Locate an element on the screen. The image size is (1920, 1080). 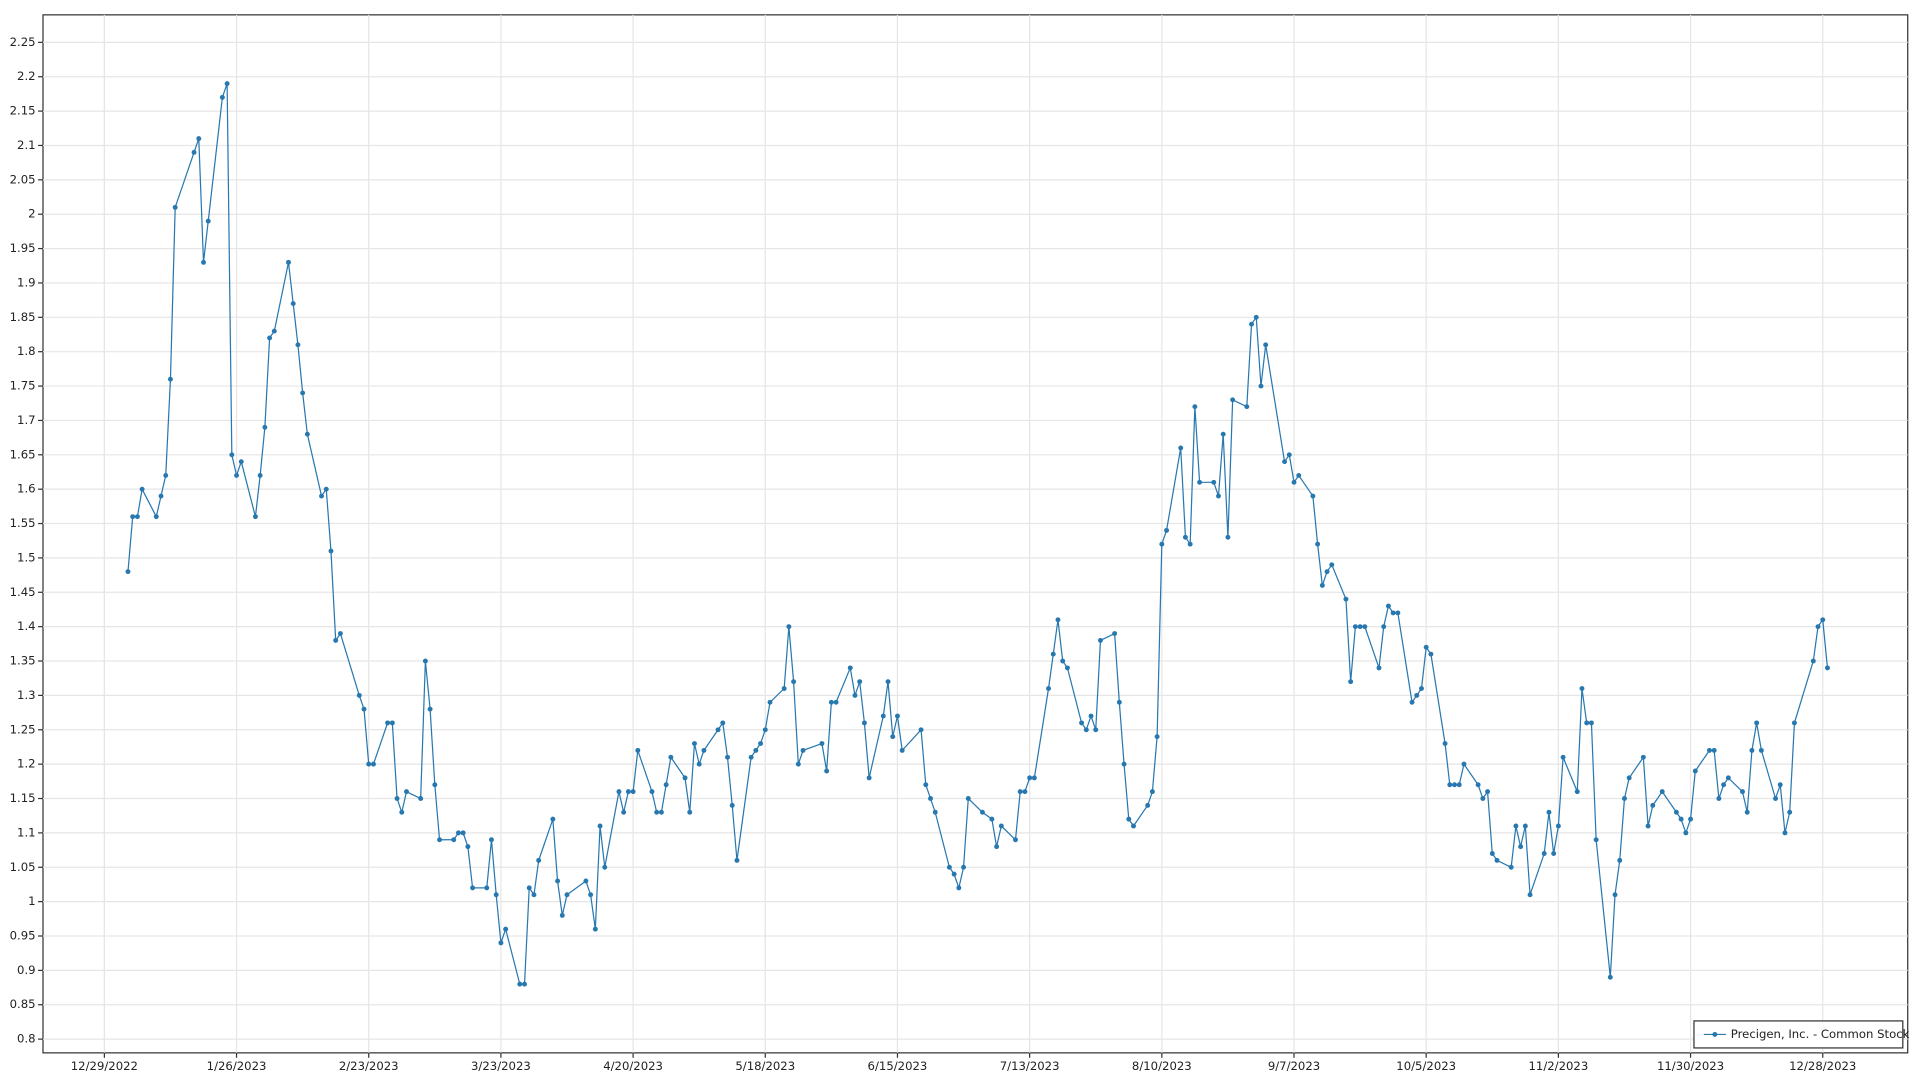
legend-marker is located at coordinates (1715, 1034).